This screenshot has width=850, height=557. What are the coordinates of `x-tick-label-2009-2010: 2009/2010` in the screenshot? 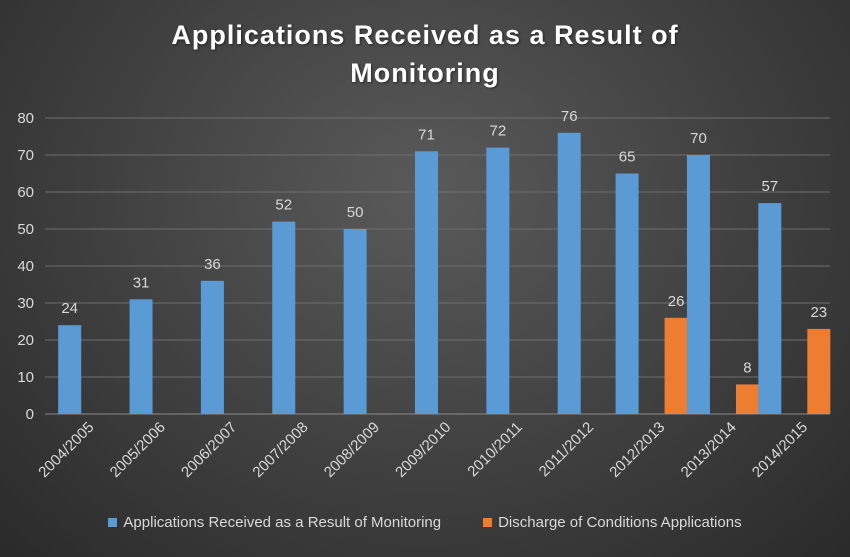 It's located at (423, 450).